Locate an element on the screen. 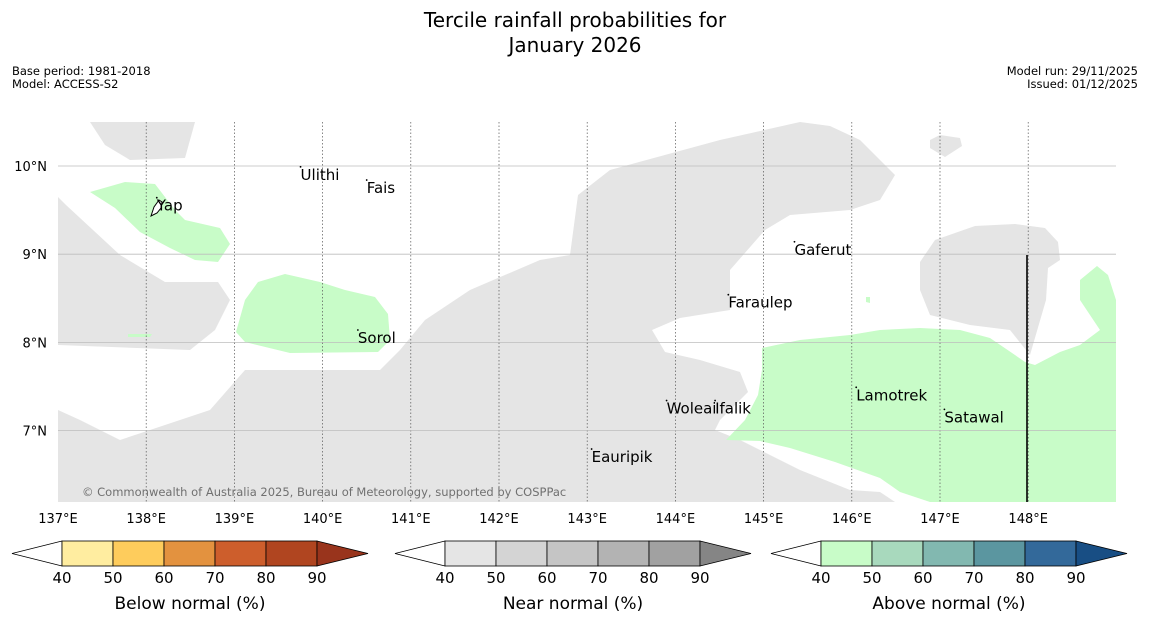  longitude-tick-label: 148°E is located at coordinates (1028, 519).